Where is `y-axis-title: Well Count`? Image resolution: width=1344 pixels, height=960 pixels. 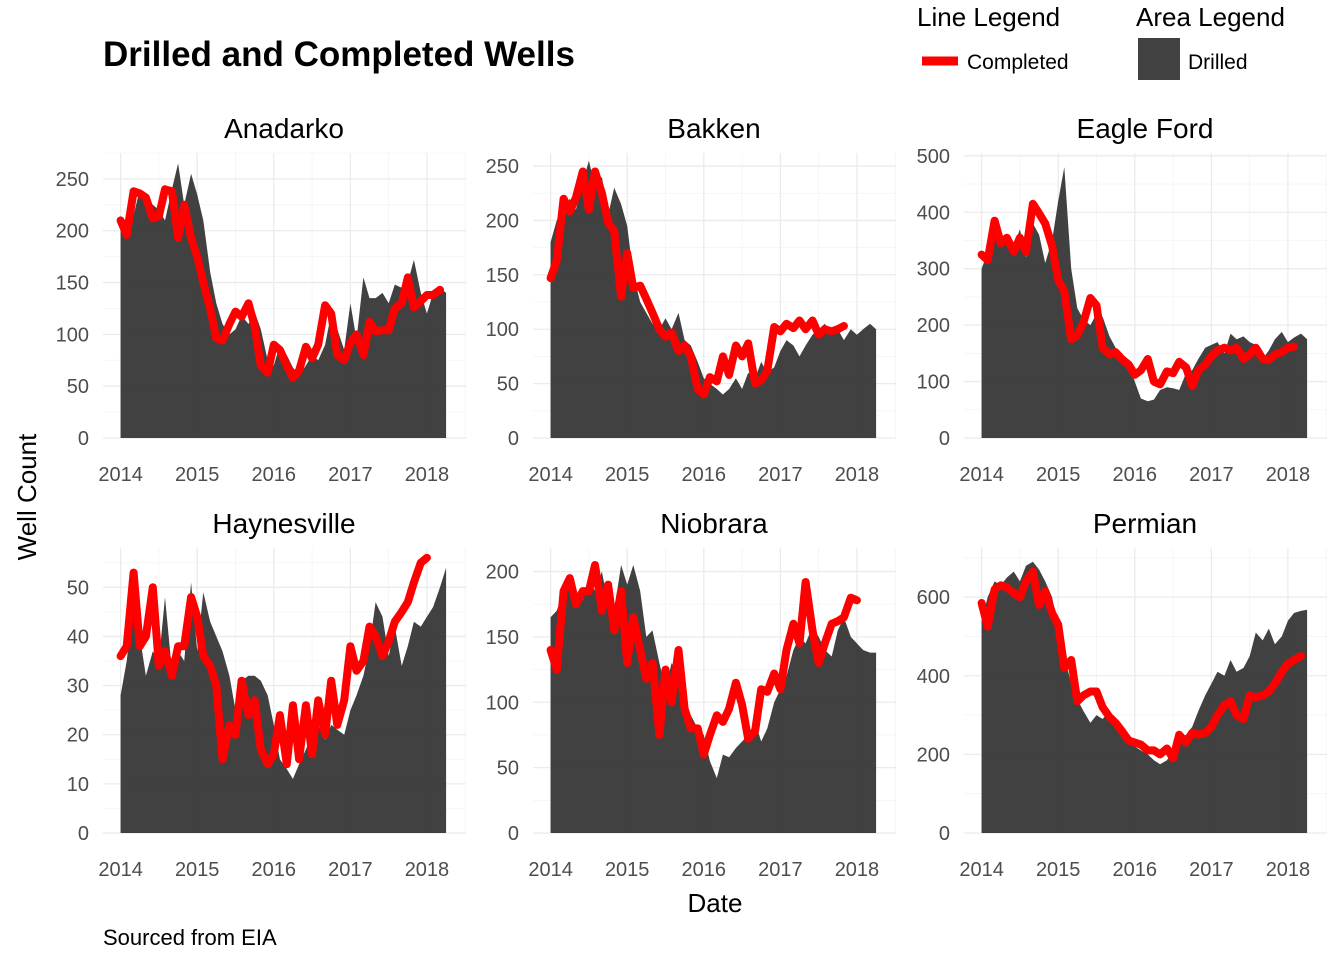 y-axis-title: Well Count is located at coordinates (27, 496).